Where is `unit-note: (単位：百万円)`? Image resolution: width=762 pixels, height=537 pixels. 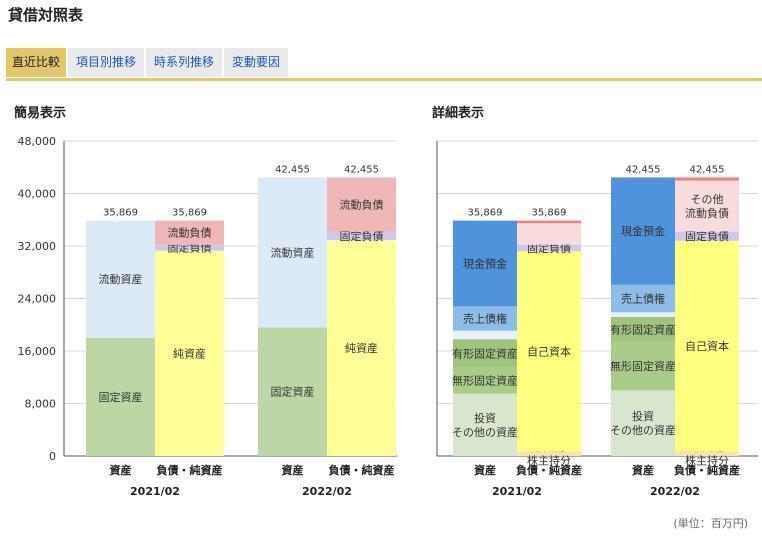
unit-note: (単位：百万円) is located at coordinates (710, 523).